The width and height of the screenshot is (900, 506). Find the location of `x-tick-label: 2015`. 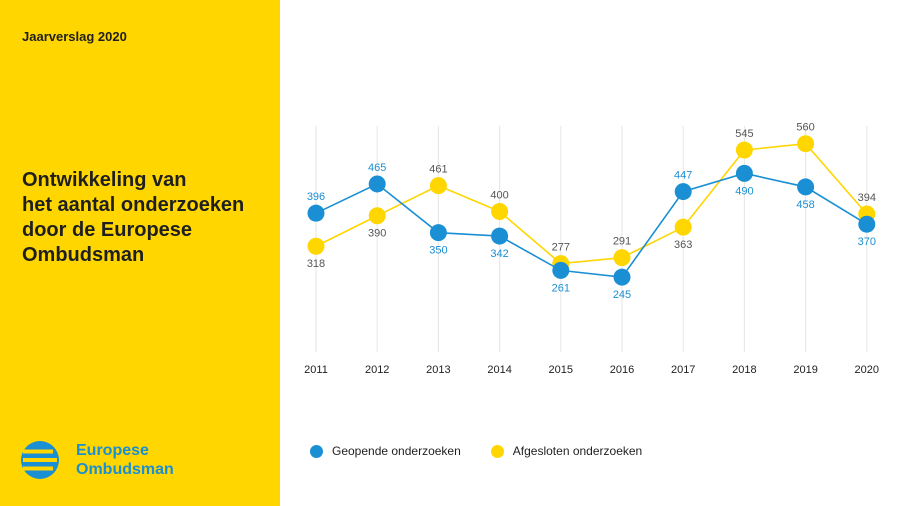

x-tick-label: 2015 is located at coordinates (561, 370).